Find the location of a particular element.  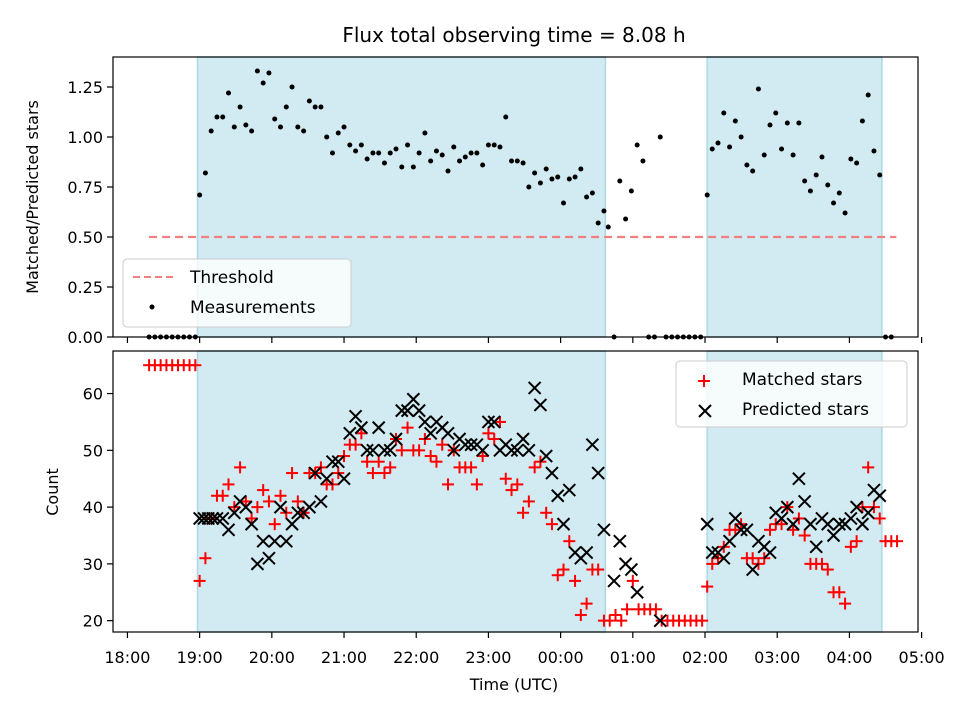

top-ytick-label: 0.25 is located at coordinates (85, 287).